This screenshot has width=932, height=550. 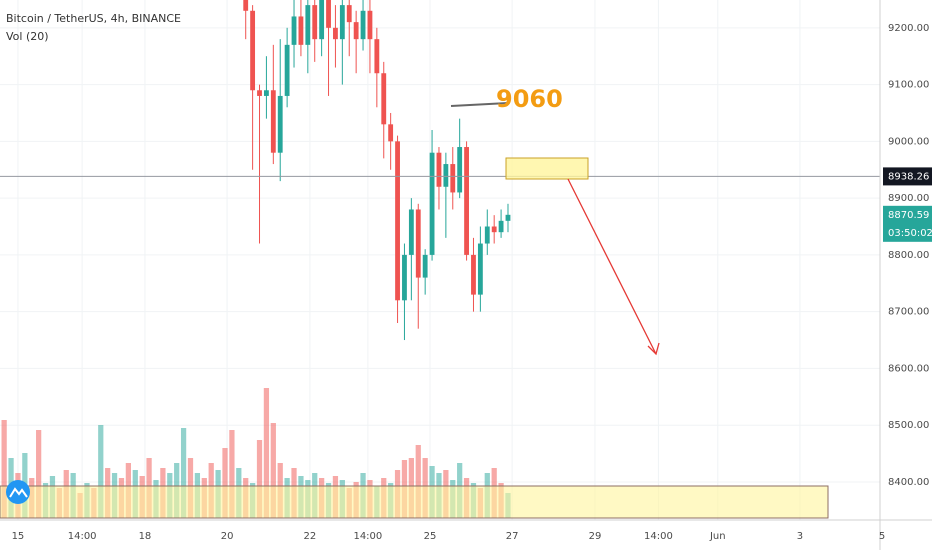 I want to click on y-tick-label: 8800.00, so click(x=908, y=255).